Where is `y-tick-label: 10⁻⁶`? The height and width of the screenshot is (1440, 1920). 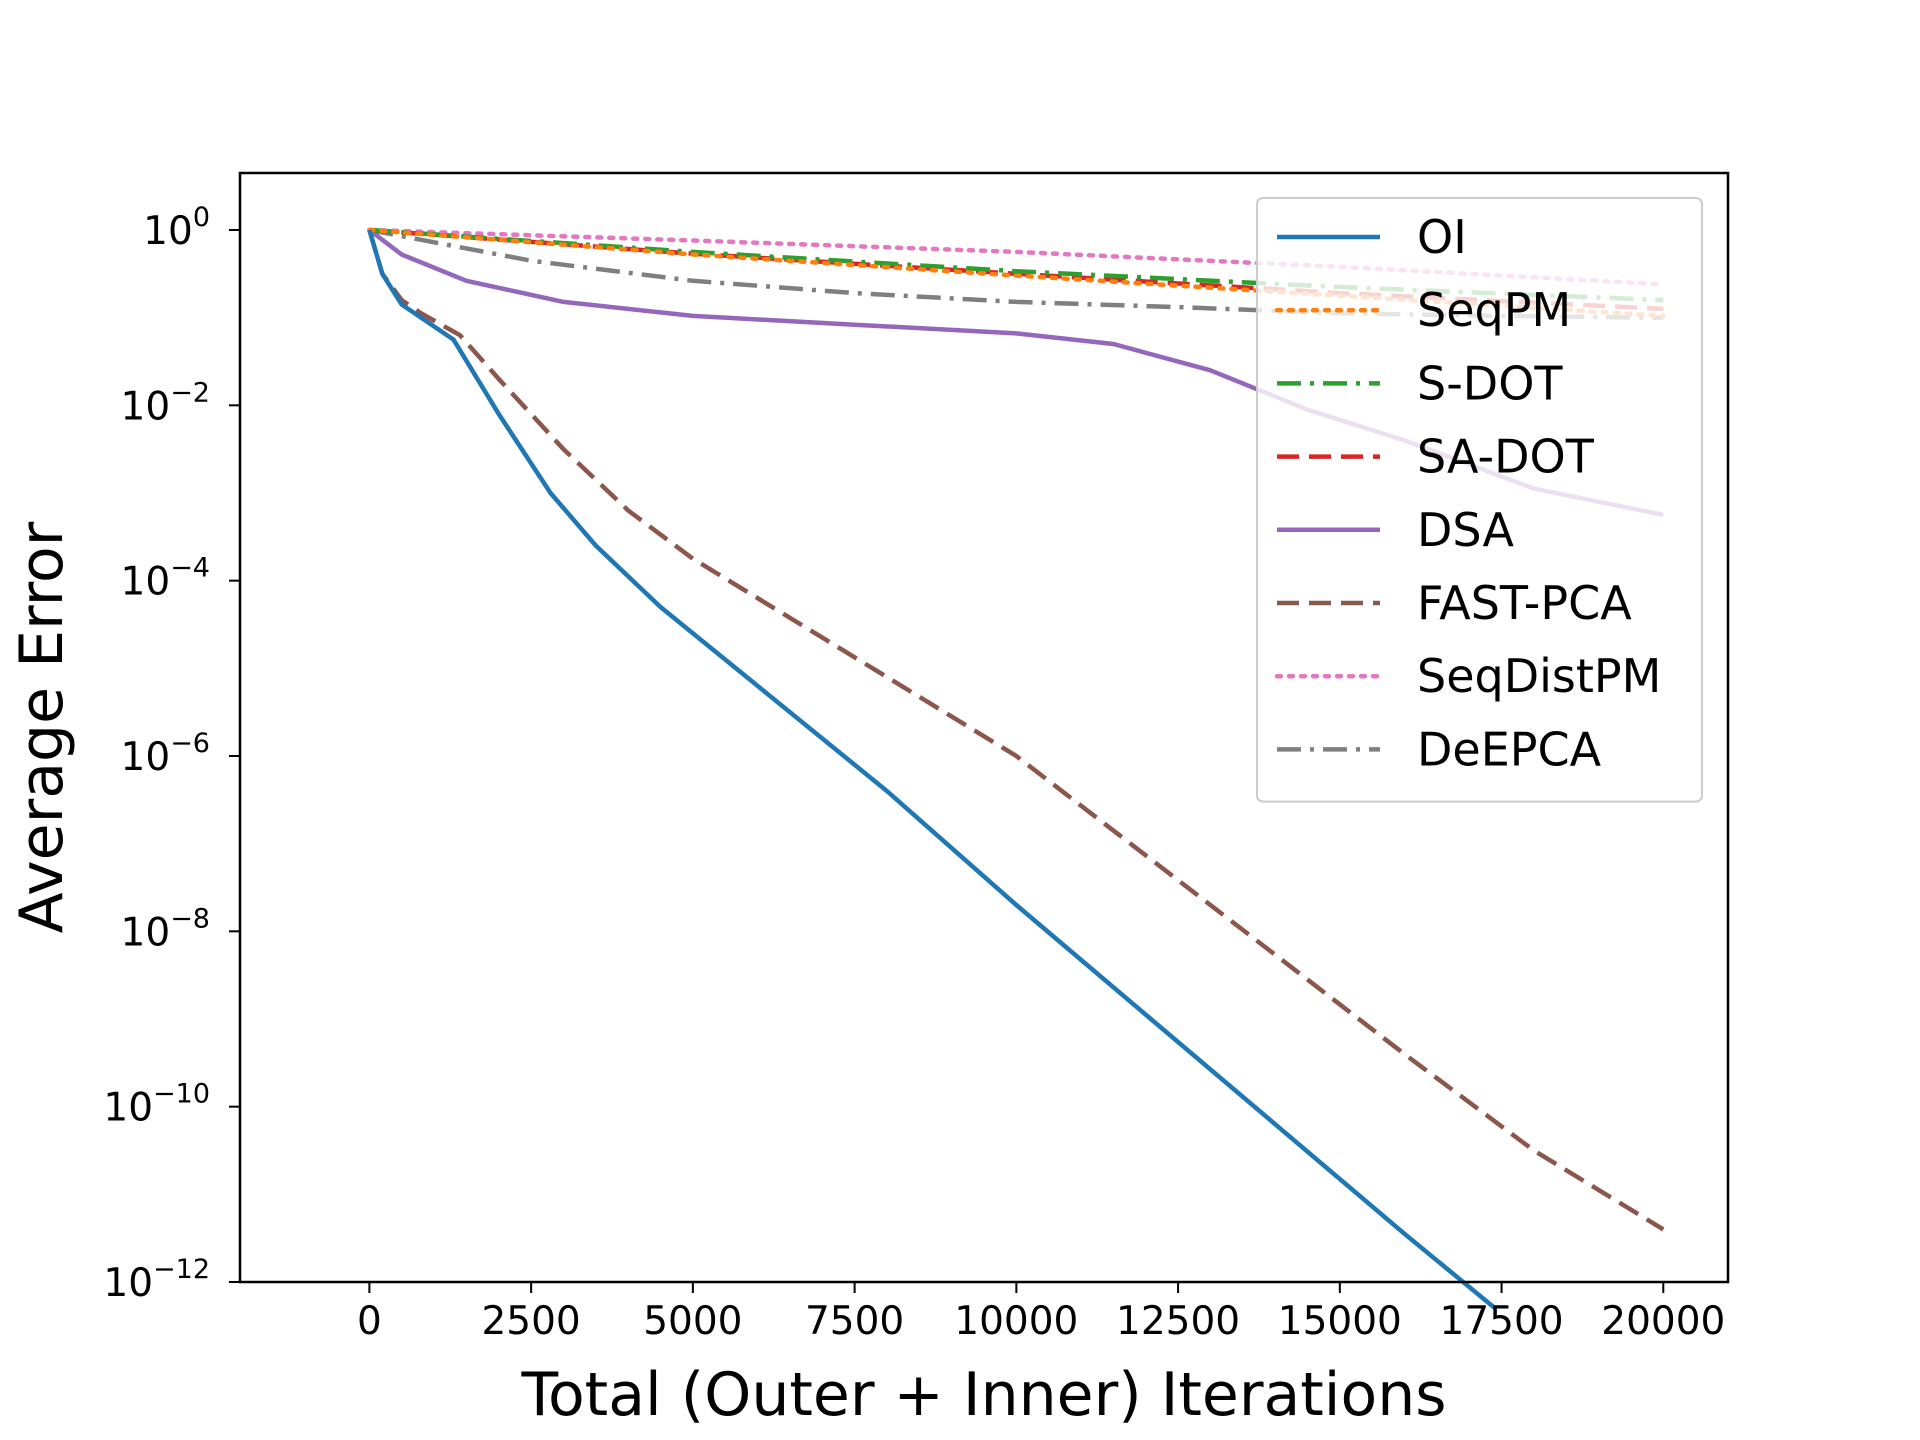
y-tick-label: 10⁻⁶ is located at coordinates (165, 754).